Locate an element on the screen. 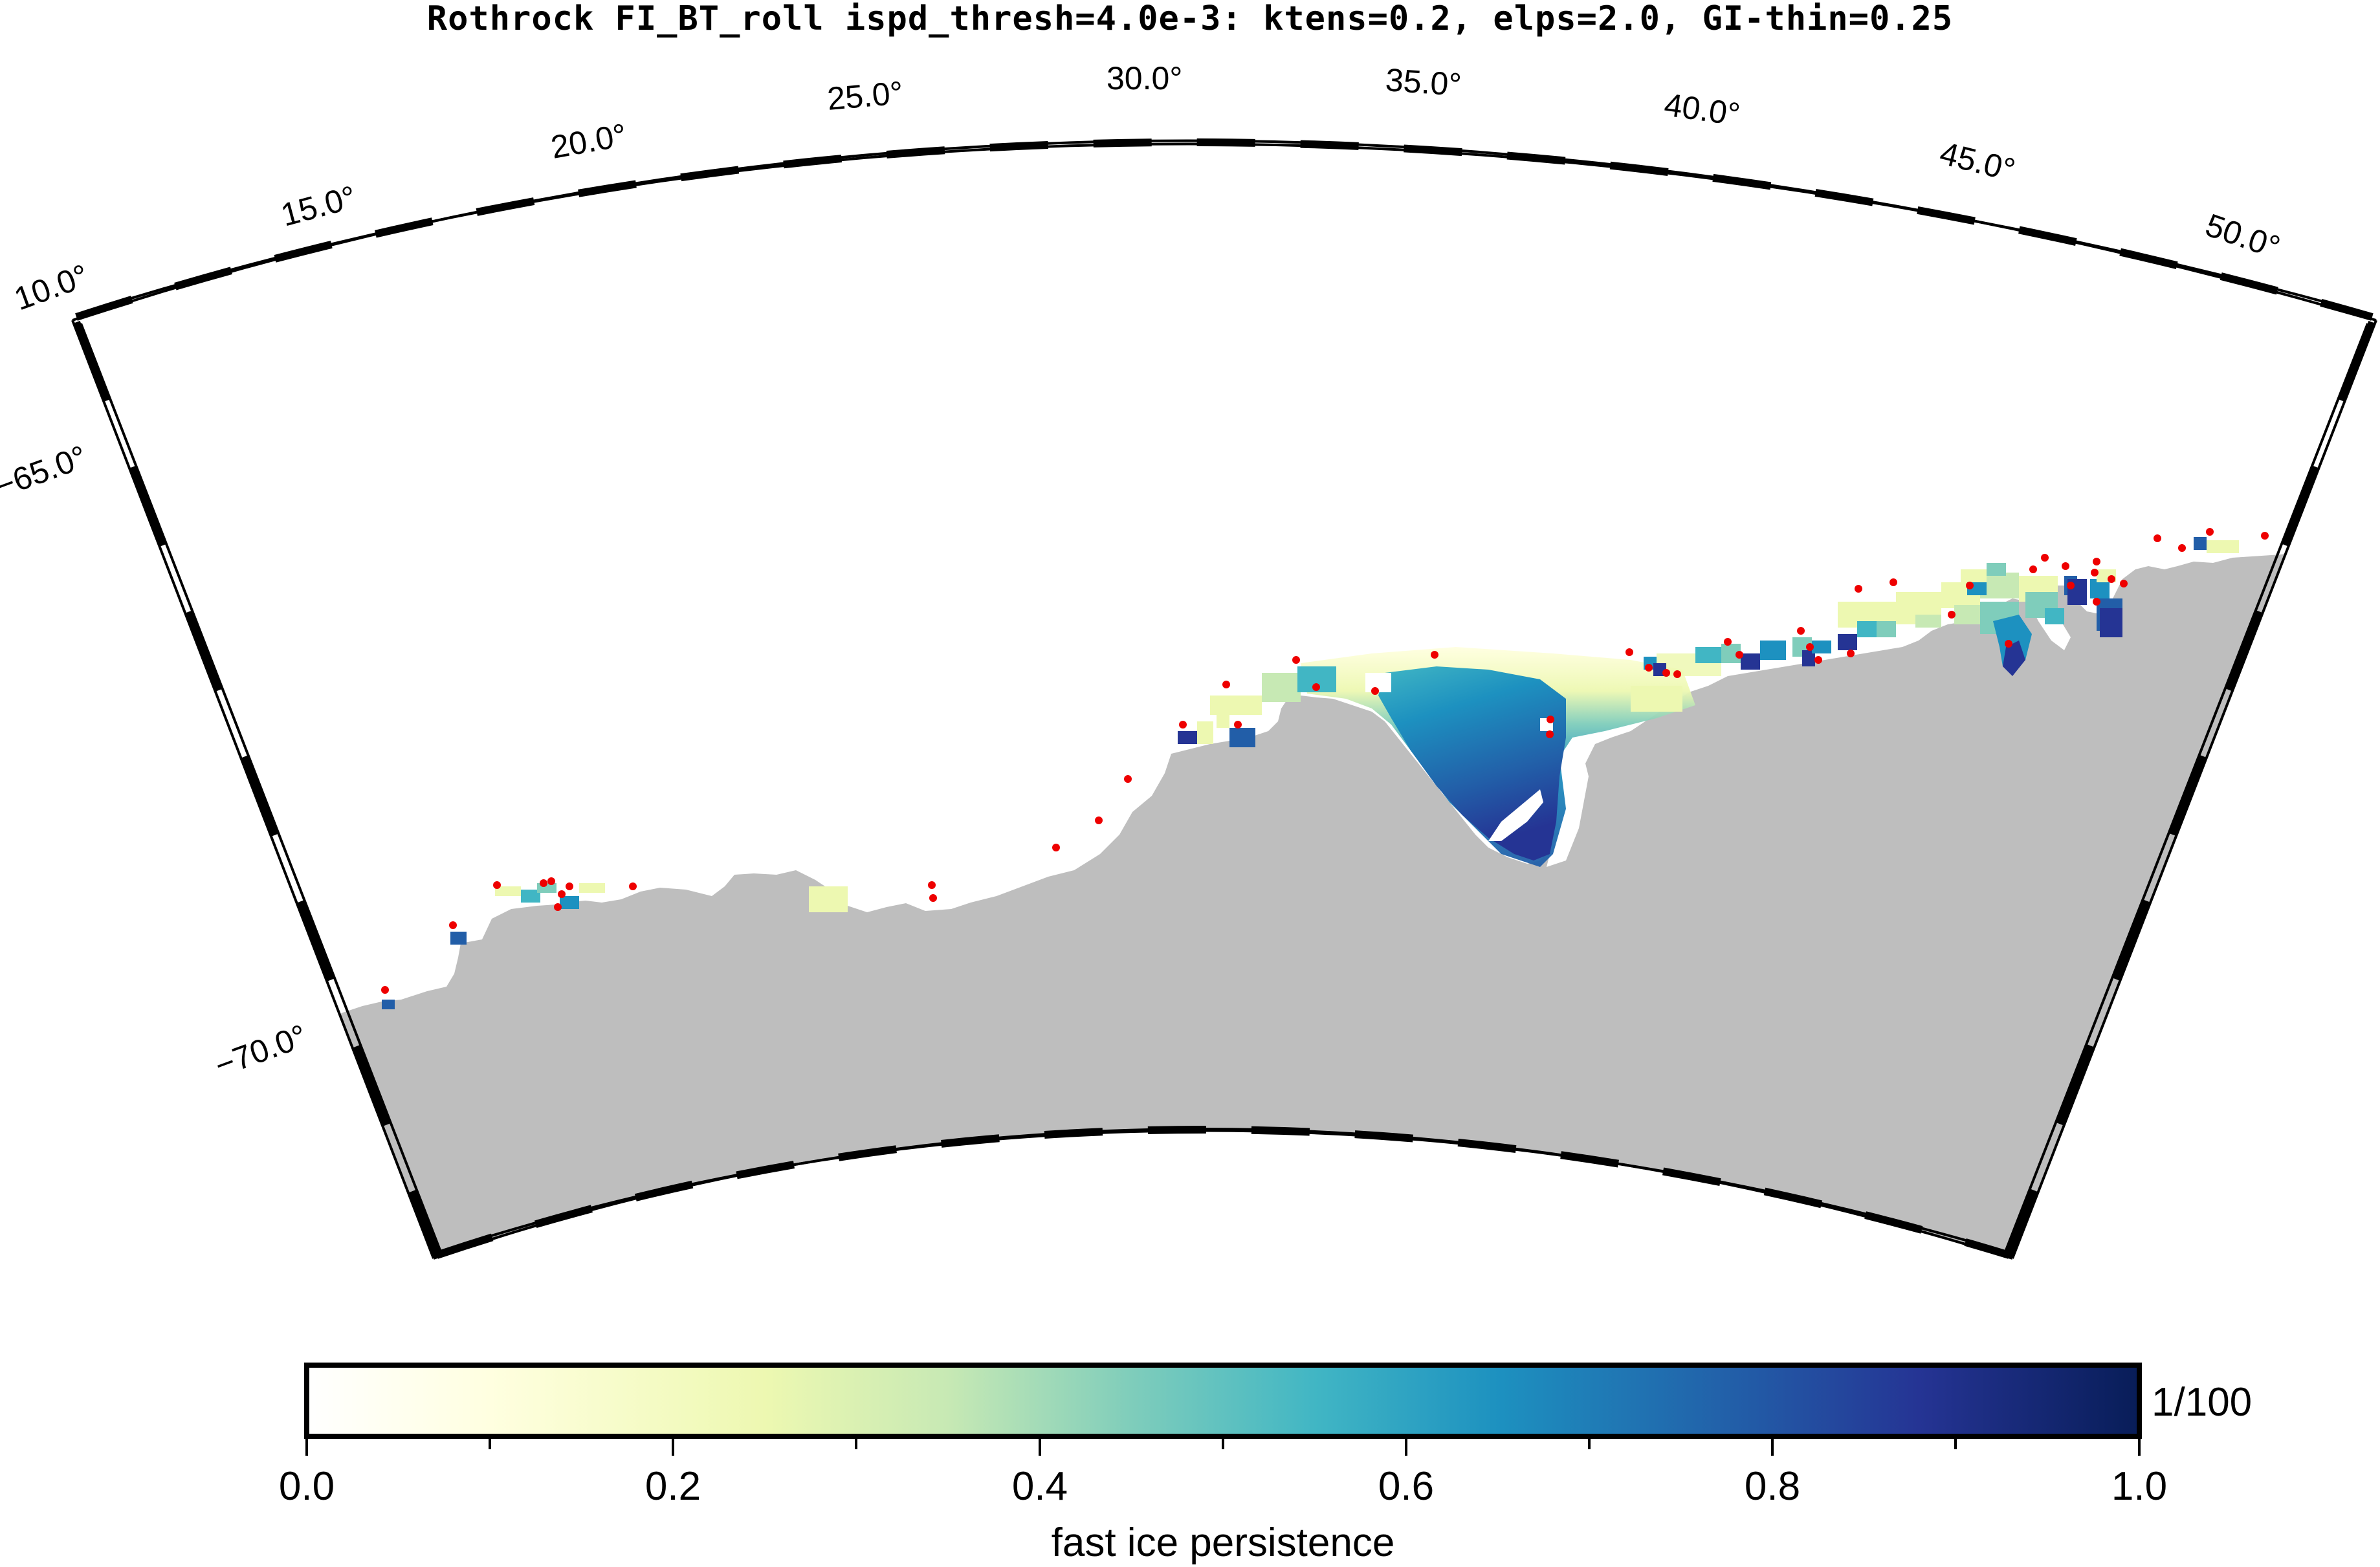 This screenshot has height=1567, width=2380. lon-label-40: 40.0° is located at coordinates (1702, 110).